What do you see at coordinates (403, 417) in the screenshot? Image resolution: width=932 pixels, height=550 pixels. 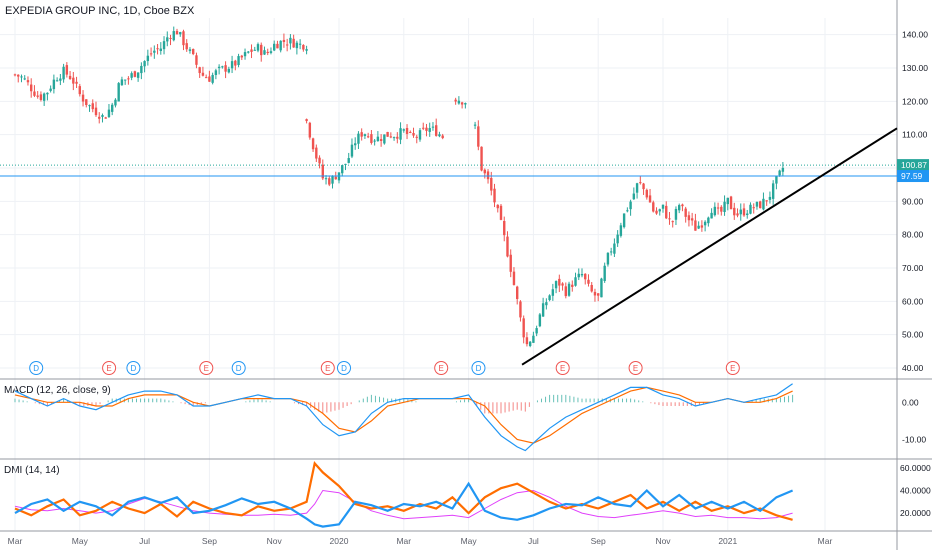 I see `macd-series` at bounding box center [403, 417].